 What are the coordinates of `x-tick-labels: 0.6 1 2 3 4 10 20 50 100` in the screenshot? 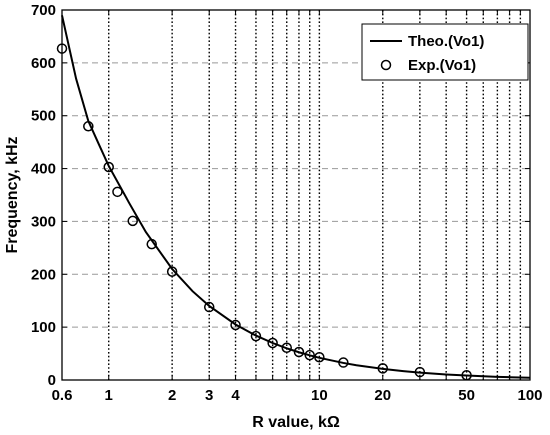 It's located at (297, 395).